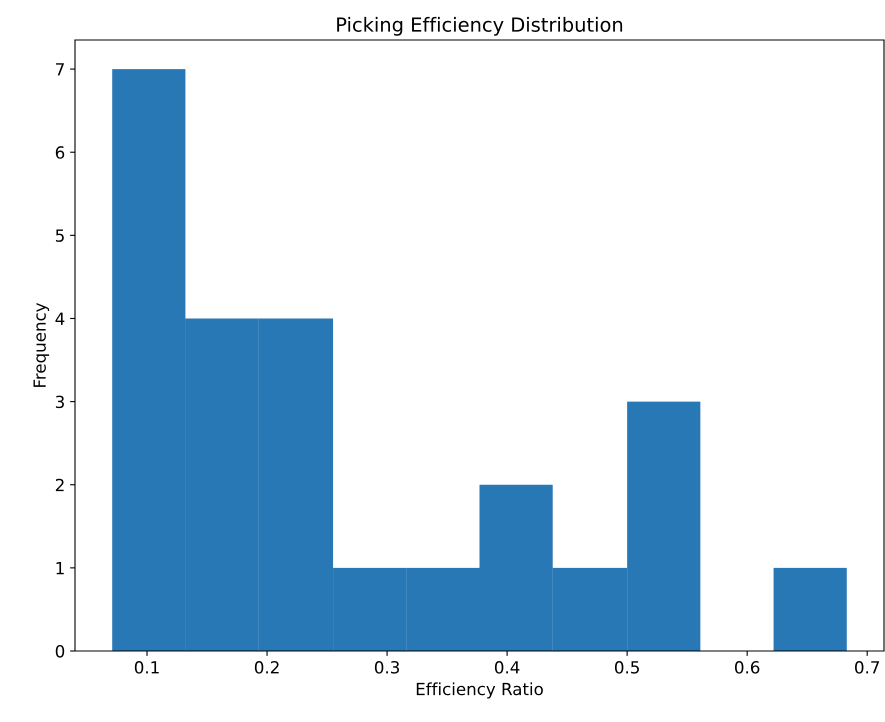  I want to click on x-tick-label: 0.4, so click(507, 667).